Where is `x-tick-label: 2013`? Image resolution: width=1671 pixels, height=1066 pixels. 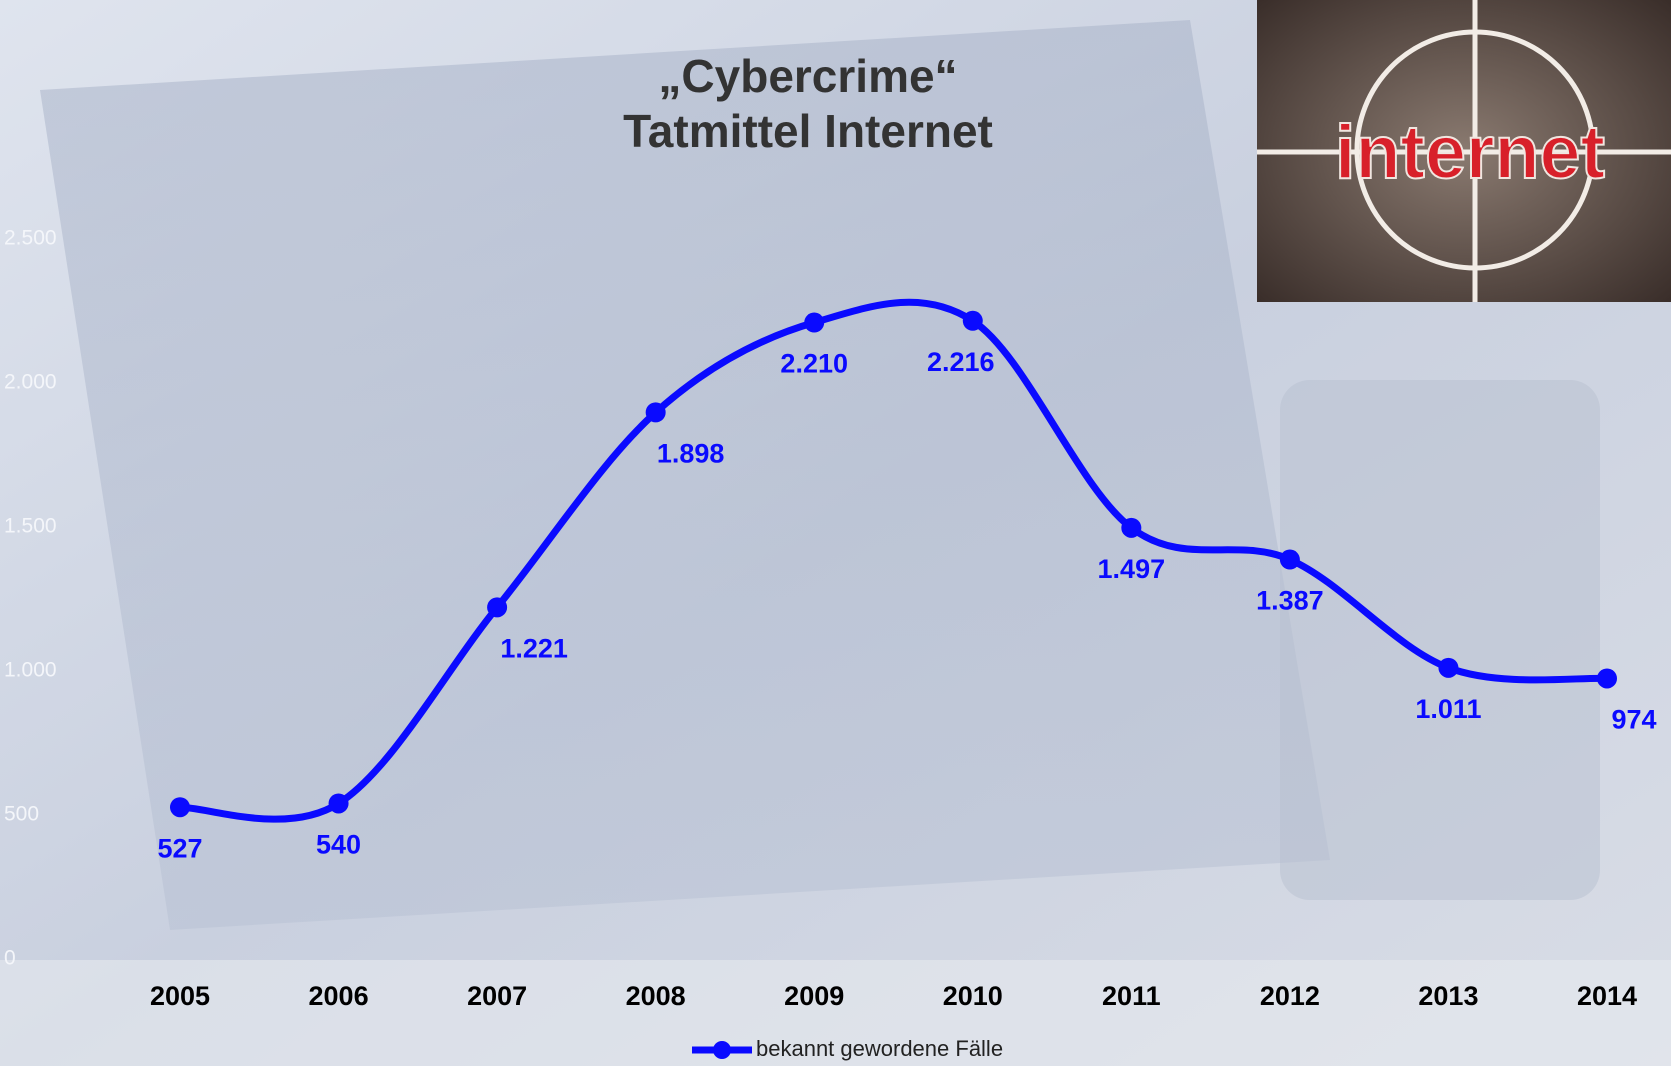
x-tick-label: 2013 is located at coordinates (1448, 996).